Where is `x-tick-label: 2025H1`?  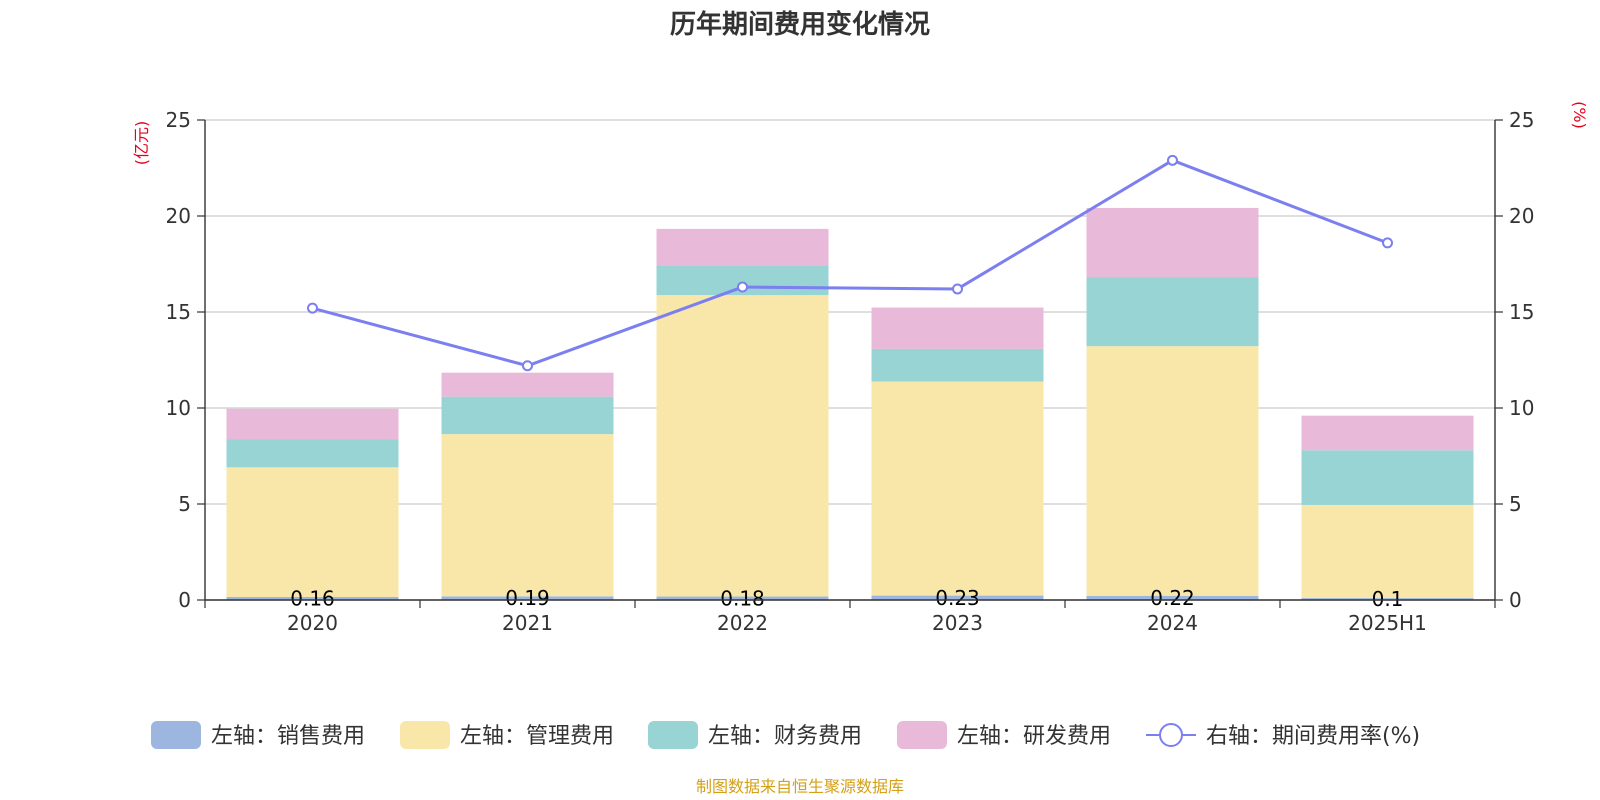 x-tick-label: 2025H1 is located at coordinates (1387, 623).